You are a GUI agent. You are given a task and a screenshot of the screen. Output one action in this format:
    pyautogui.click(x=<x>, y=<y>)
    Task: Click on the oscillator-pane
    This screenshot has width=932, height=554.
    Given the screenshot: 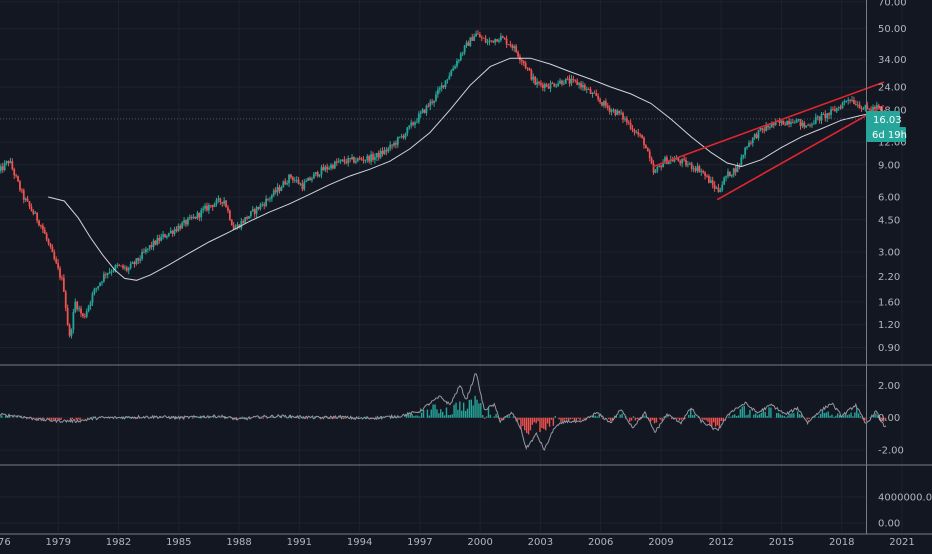 What is the action you would take?
    pyautogui.click(x=443, y=412)
    